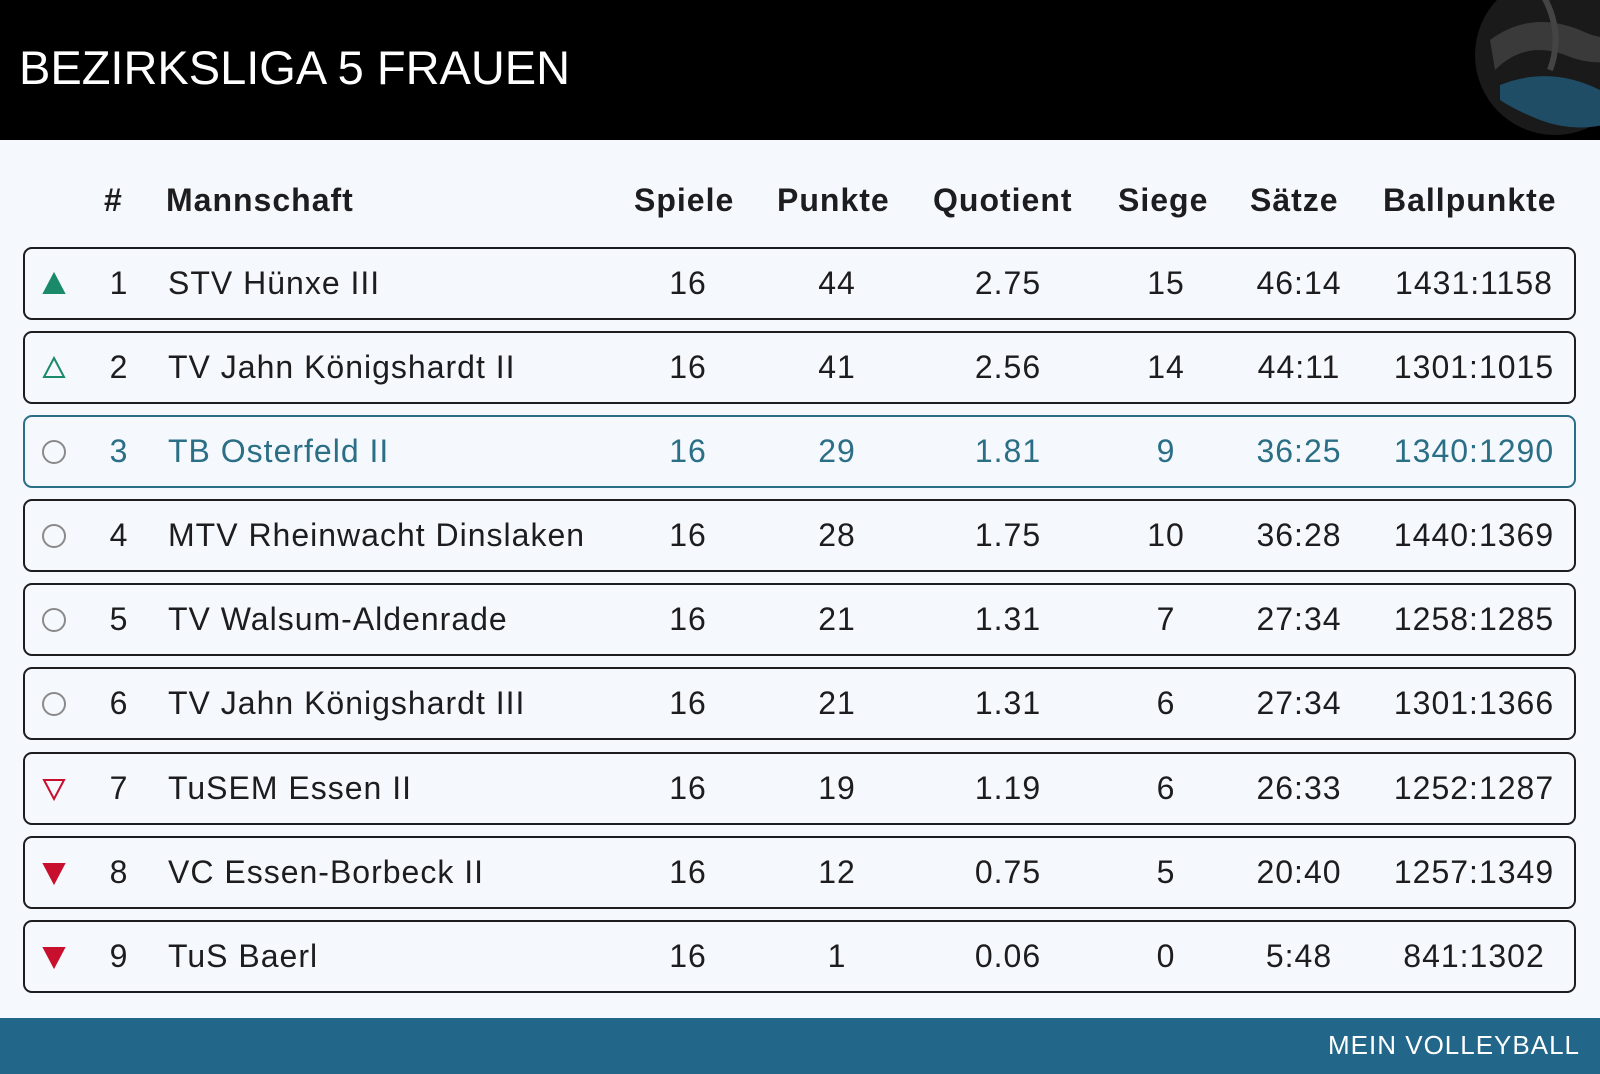  I want to click on cell-team: TV Walsum-Aldenrade, so click(338, 619).